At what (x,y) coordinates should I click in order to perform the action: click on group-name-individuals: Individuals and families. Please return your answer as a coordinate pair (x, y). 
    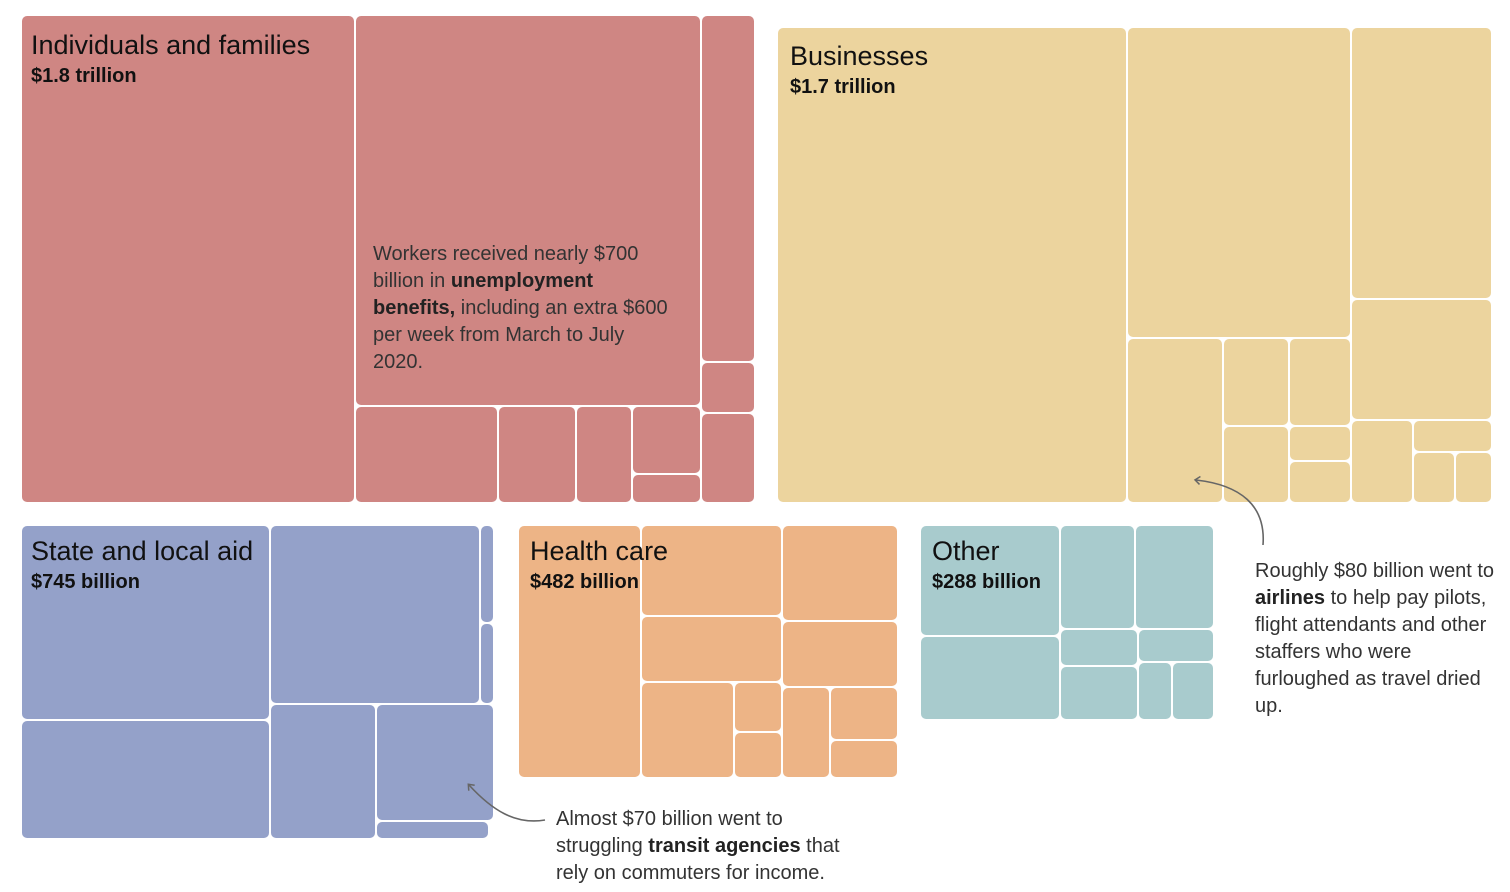
    Looking at the image, I should click on (171, 45).